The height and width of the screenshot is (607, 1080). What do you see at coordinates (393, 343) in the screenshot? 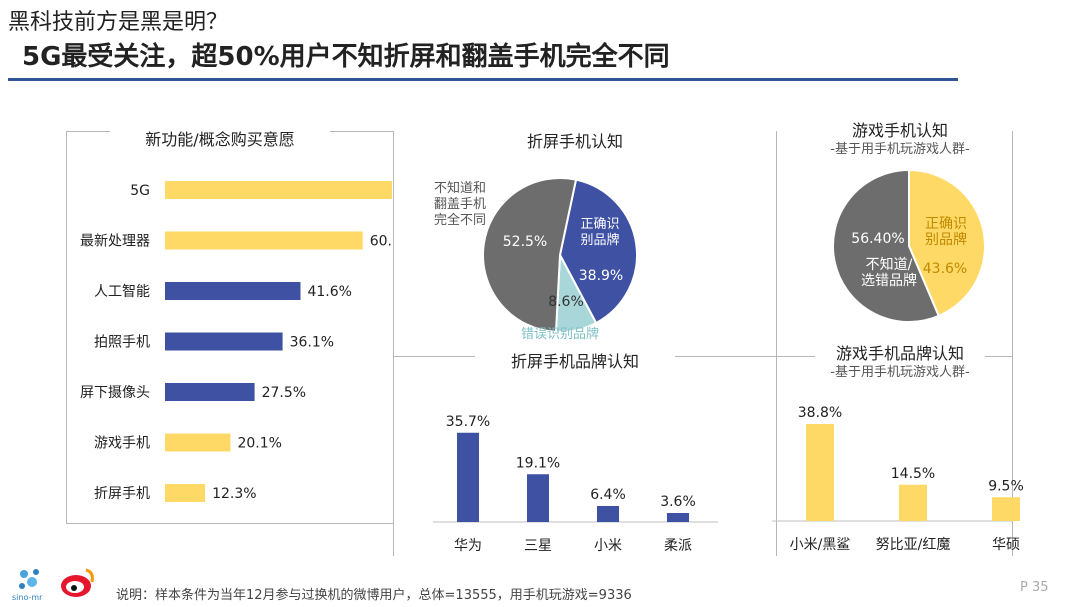
I see `center-divider` at bounding box center [393, 343].